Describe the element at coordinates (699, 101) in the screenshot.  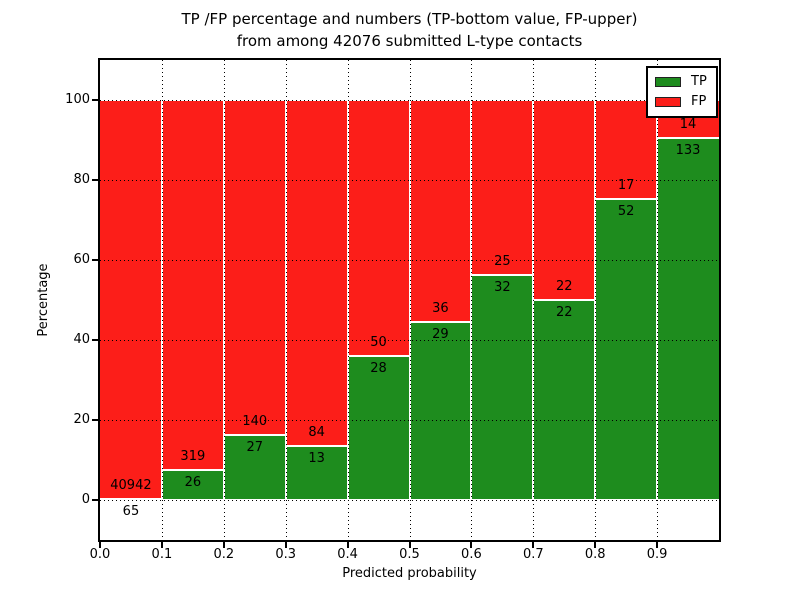
I see `legend-label-fp: FP` at that location.